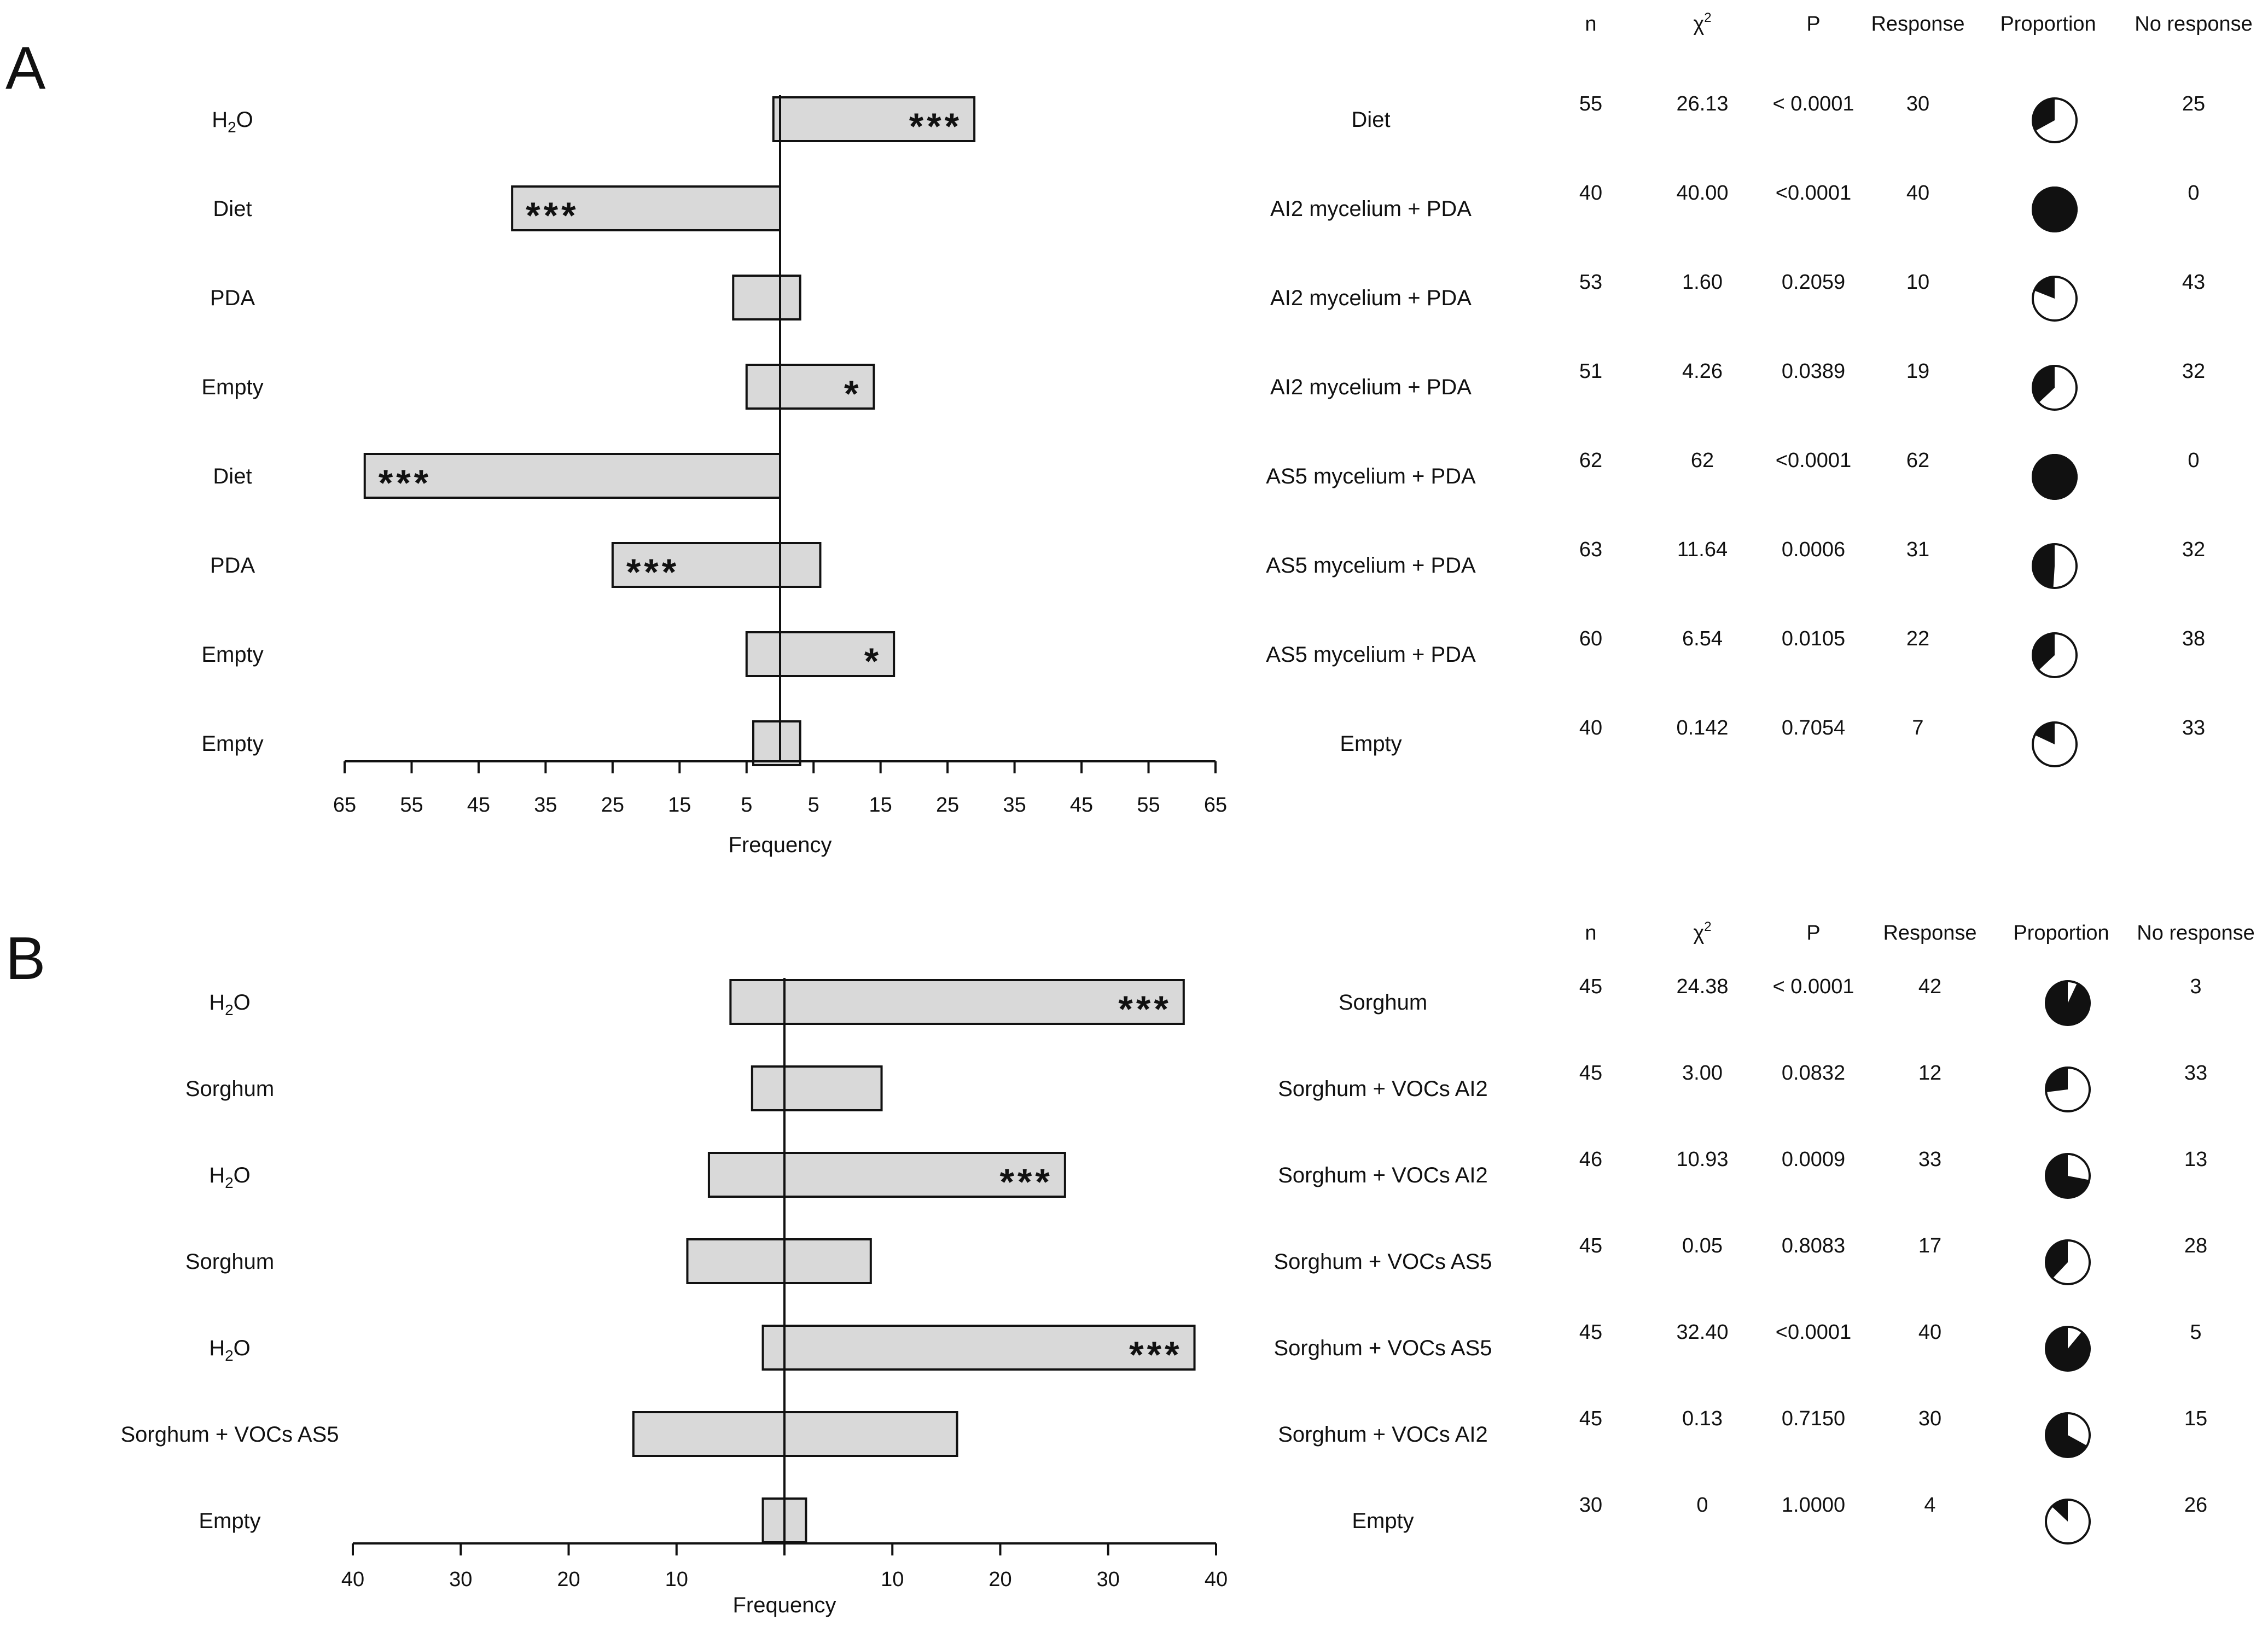  I want to click on p-value-cell: 0.7150, so click(1813, 1418).